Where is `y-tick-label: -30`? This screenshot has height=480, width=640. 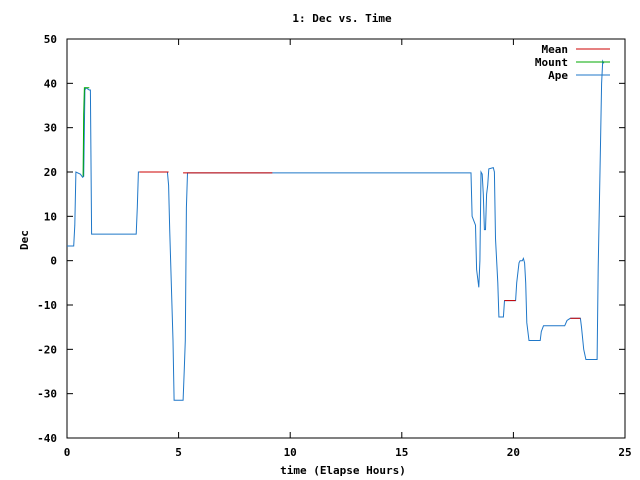 y-tick-label: -30 is located at coordinates (47, 394).